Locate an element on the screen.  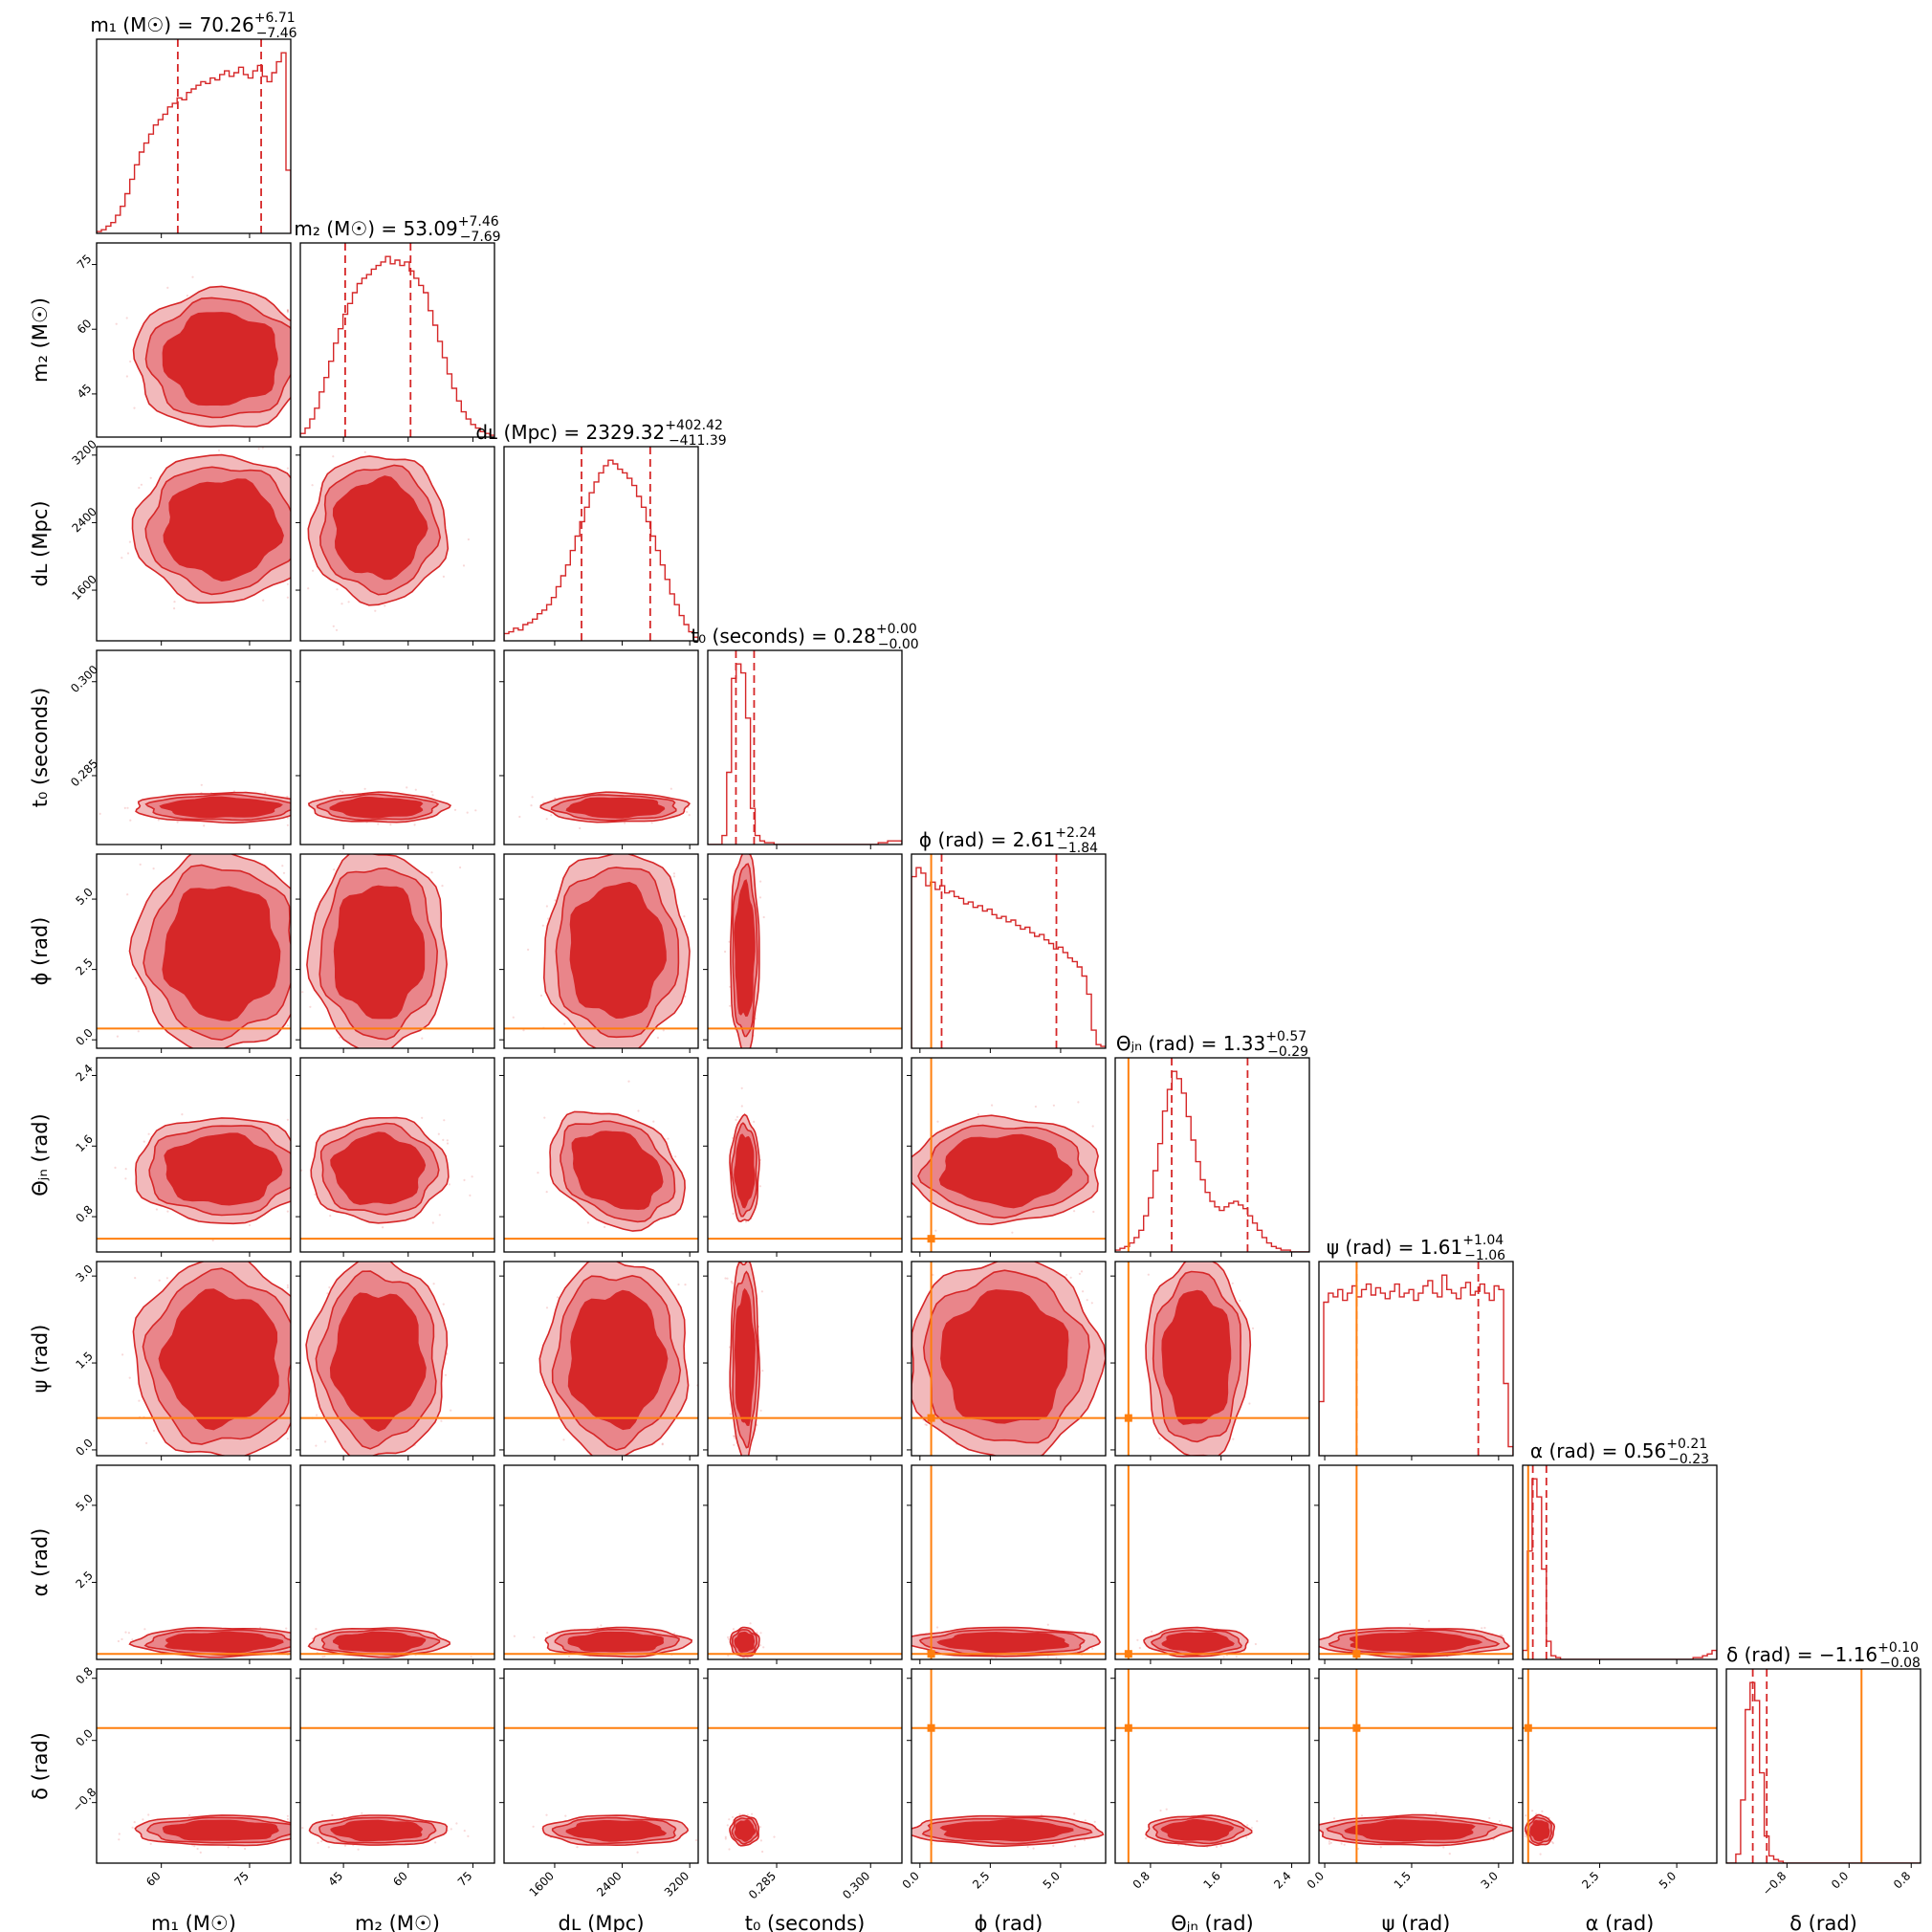
panel-thetajn-psi is located at coordinates (1210, 1360).